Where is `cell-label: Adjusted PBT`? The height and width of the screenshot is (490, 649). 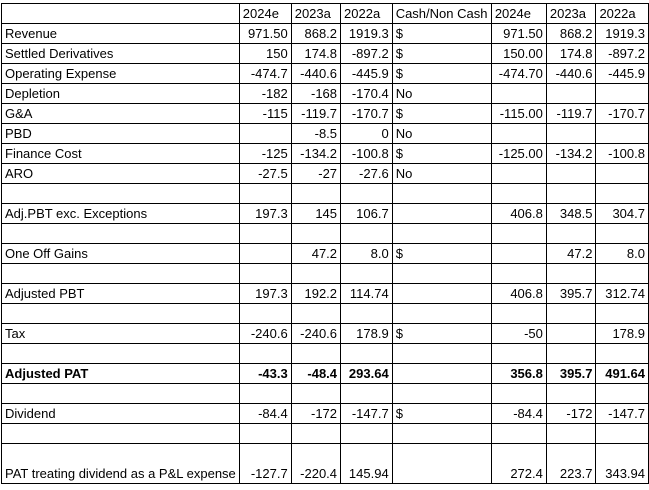 cell-label: Adjusted PBT is located at coordinates (120, 293).